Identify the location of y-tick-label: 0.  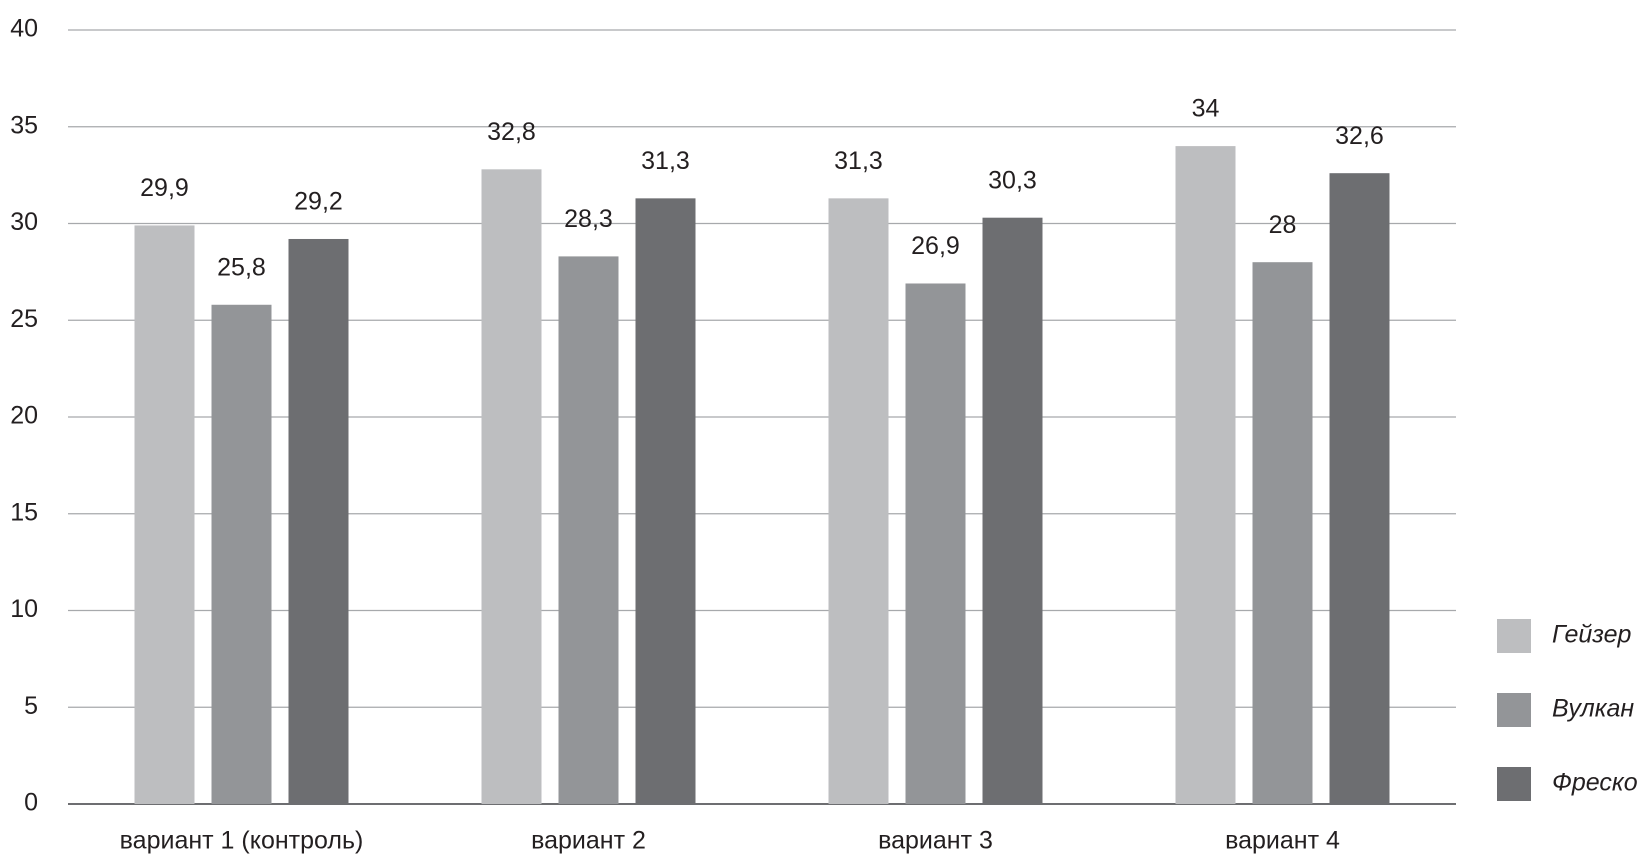
(31, 803).